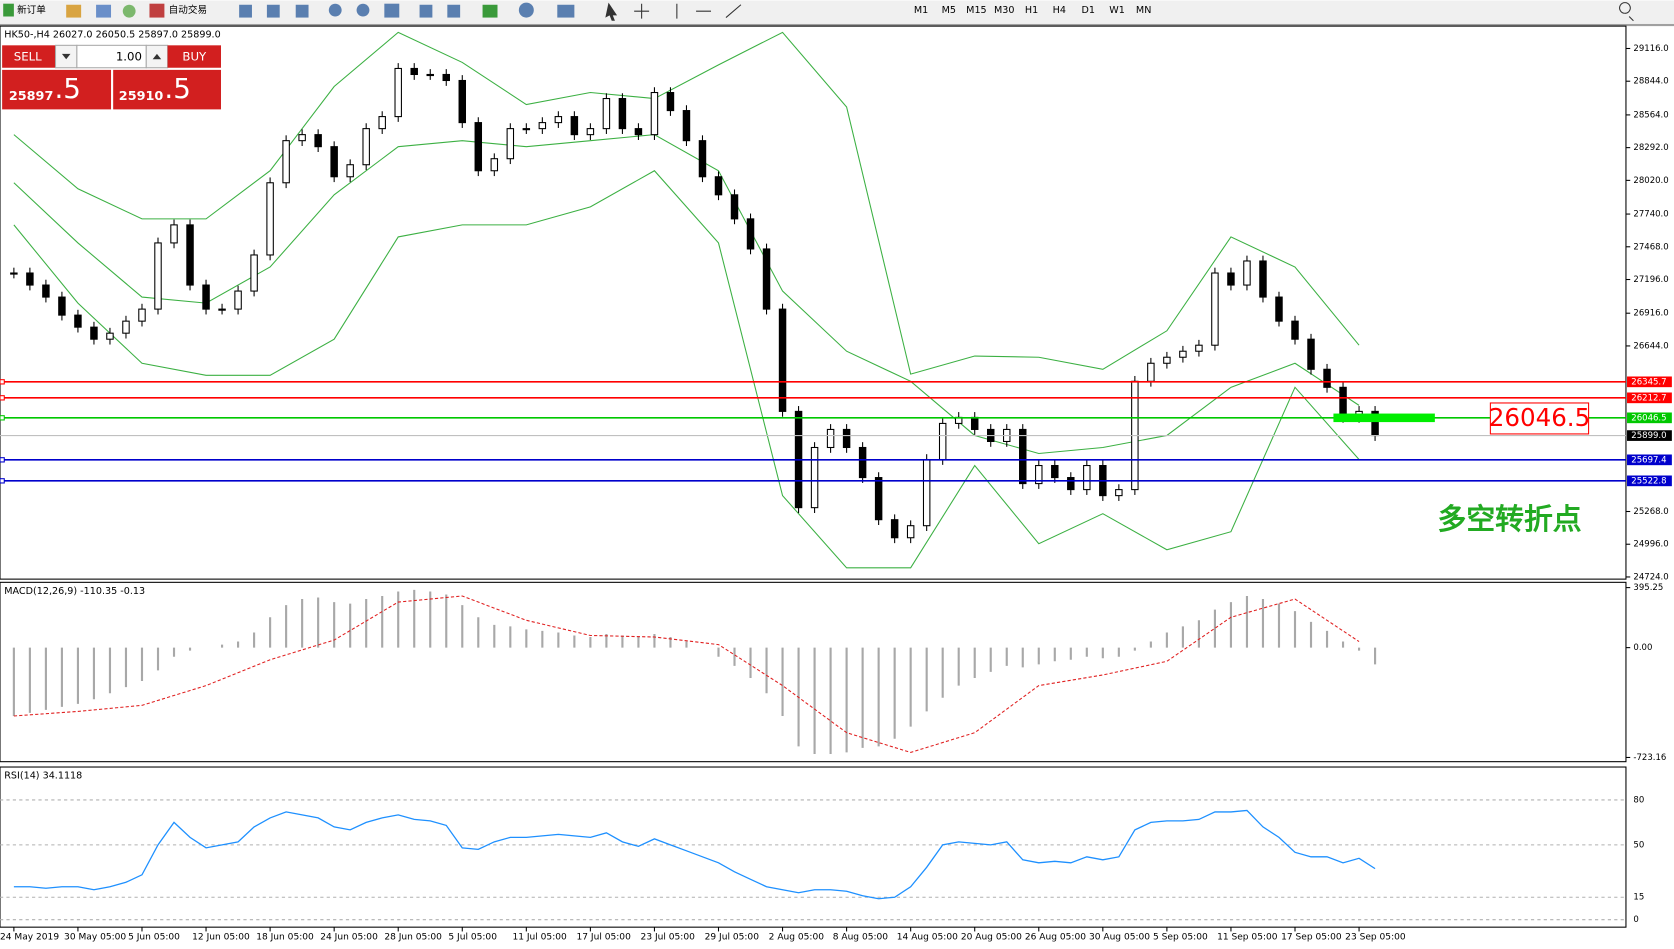  Describe the element at coordinates (1626, 12) in the screenshot. I see `search` at that location.